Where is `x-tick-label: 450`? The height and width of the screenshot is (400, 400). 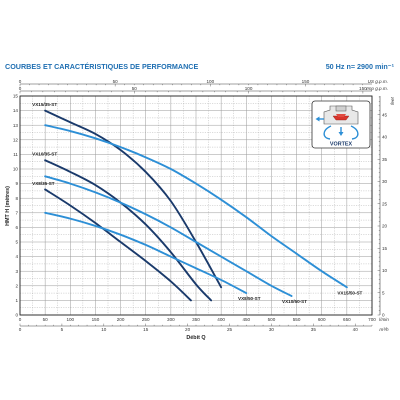
x-tick-label: 450 is located at coordinates (246, 319).